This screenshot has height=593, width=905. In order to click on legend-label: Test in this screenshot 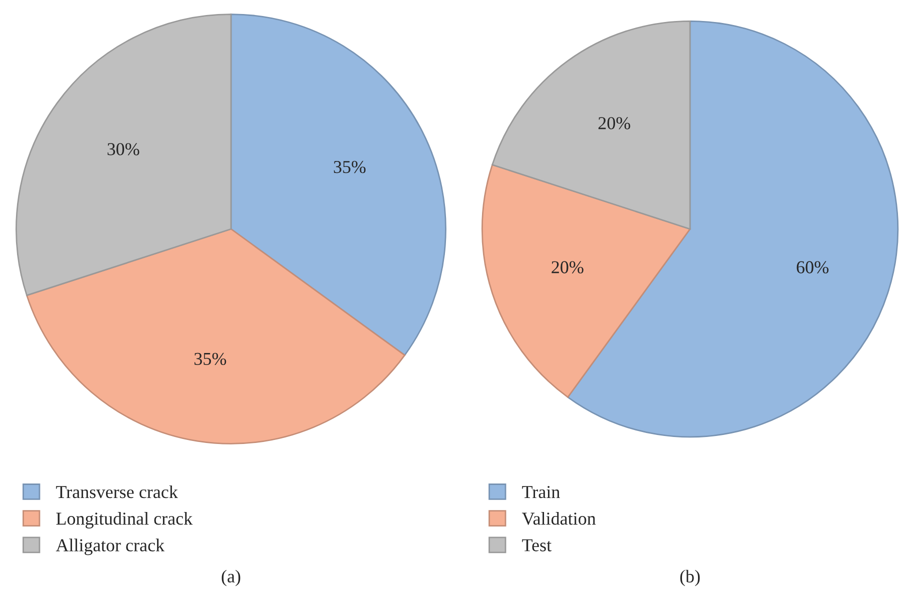, I will do `click(537, 545)`.